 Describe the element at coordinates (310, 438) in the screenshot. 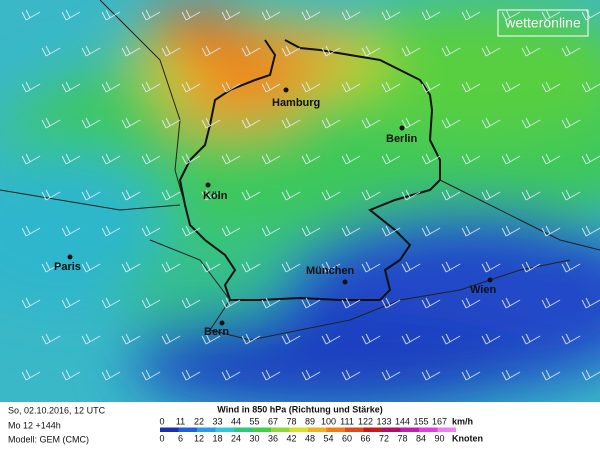

I see `knots-value: 48` at that location.